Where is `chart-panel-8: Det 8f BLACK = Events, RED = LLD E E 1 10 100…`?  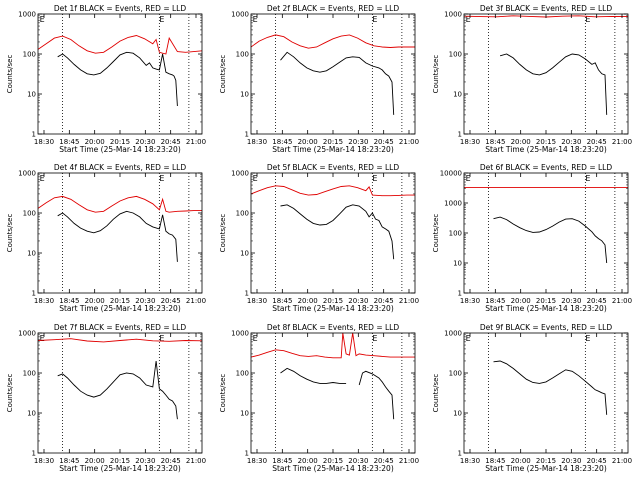
chart-panel-8: Det 8f BLACK = Events, RED = LLD E E 1 10 100… is located at coordinates (319, 398).